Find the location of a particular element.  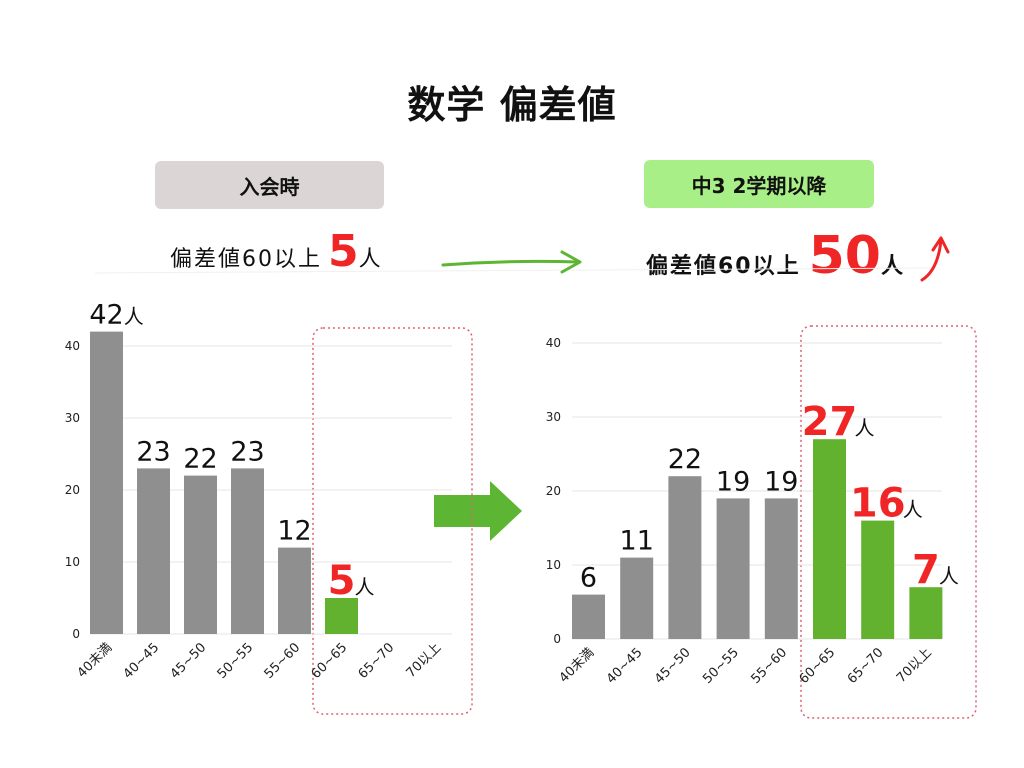

left-y-tick-label: 30 is located at coordinates (72, 418).